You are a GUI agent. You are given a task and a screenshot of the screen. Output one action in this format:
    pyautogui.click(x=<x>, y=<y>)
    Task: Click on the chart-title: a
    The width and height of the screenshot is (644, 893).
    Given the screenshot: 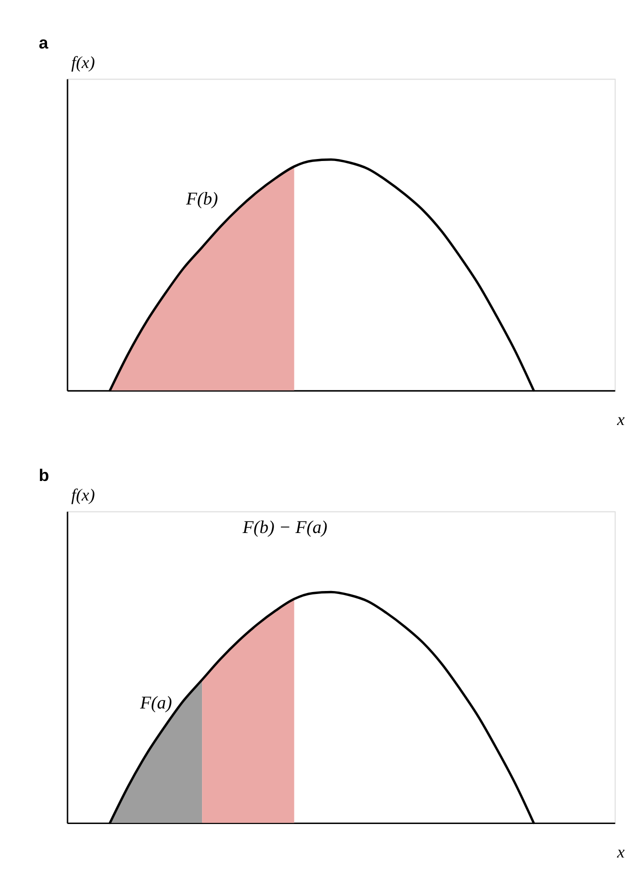 What is the action you would take?
    pyautogui.click(x=43, y=43)
    